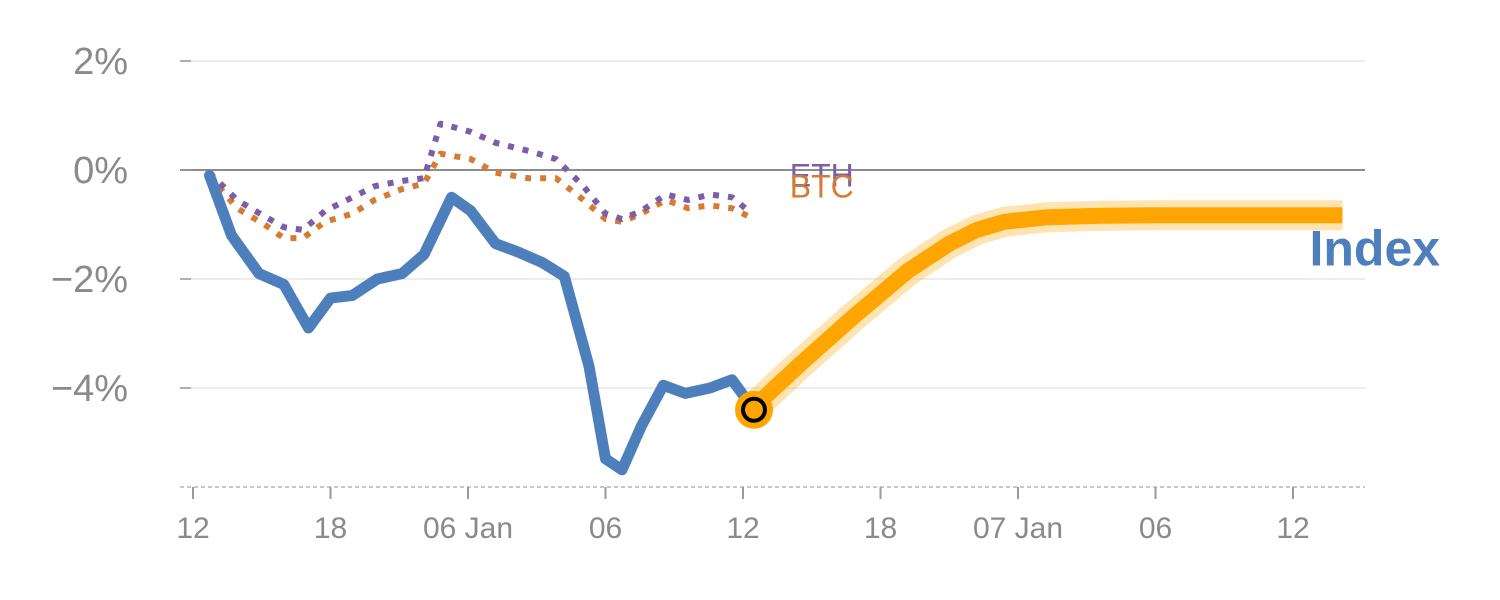 The height and width of the screenshot is (600, 1500). What do you see at coordinates (478, 196) in the screenshot?
I see `series-line-btc` at bounding box center [478, 196].